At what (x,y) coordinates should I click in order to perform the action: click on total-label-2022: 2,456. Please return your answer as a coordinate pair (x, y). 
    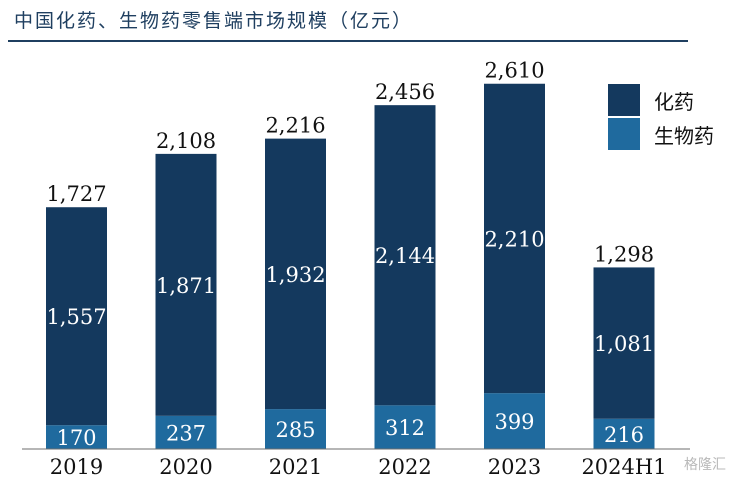
    Looking at the image, I should click on (405, 92).